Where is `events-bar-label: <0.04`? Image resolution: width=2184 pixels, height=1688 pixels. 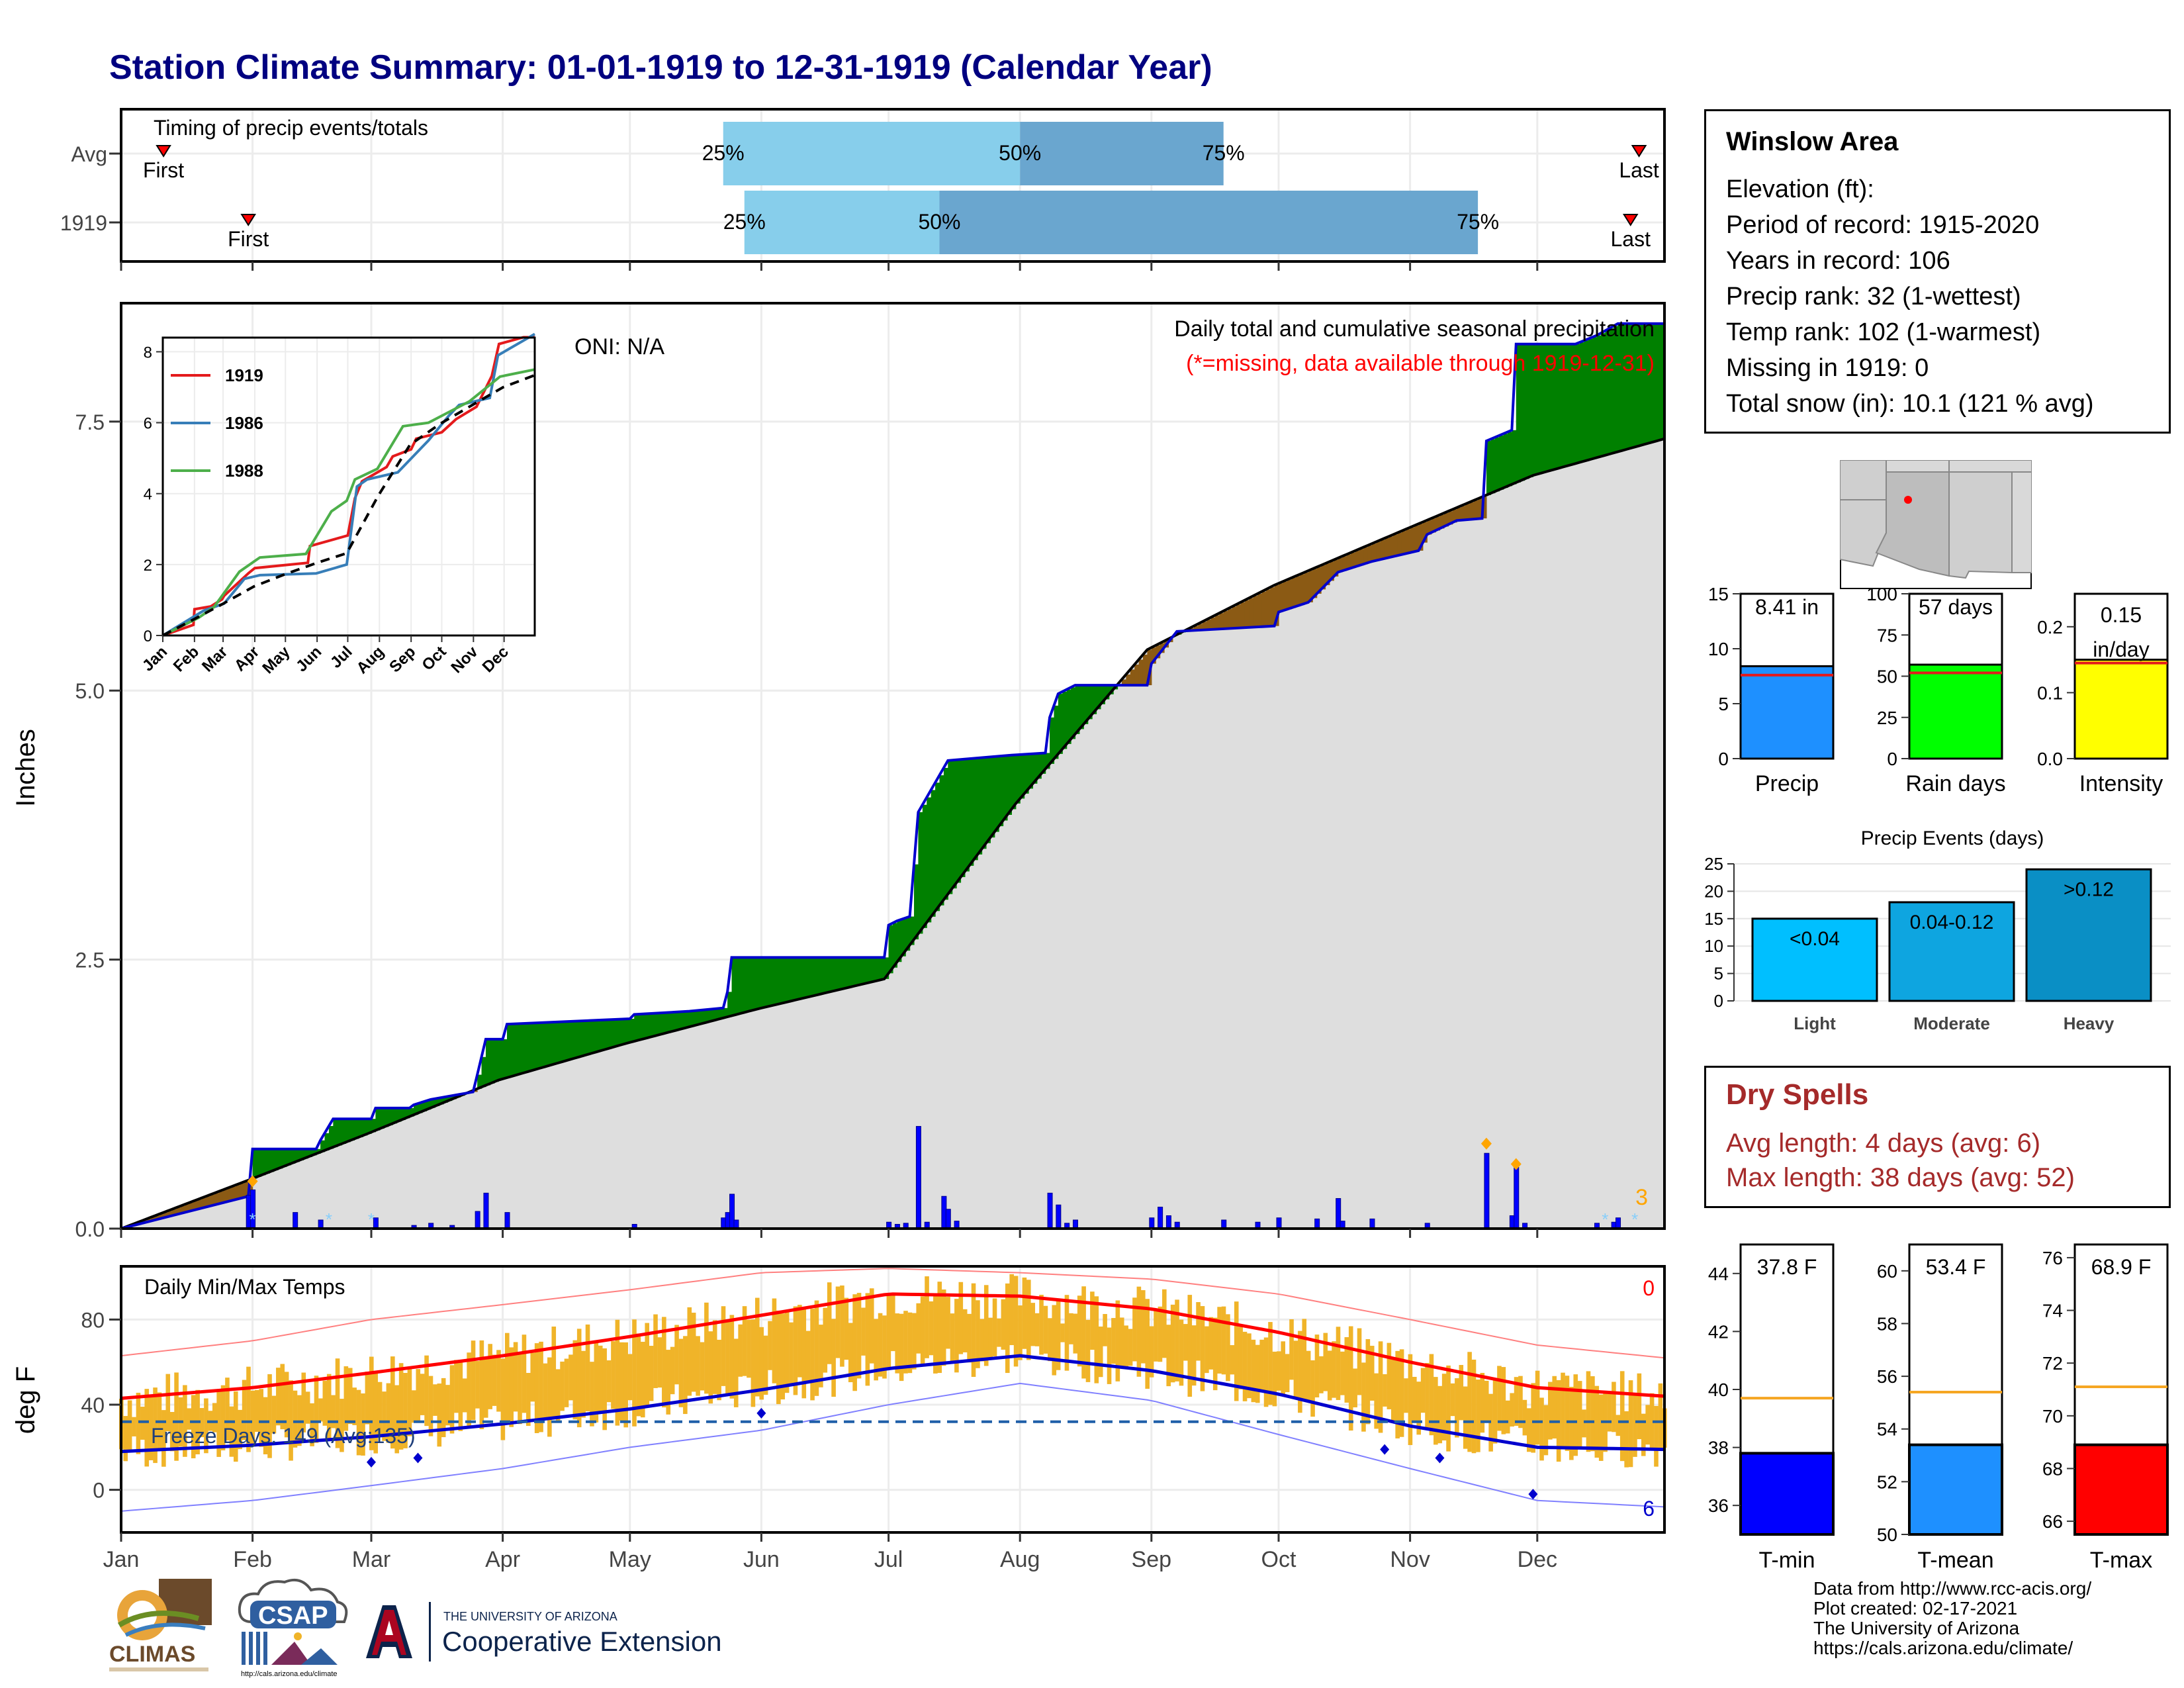 events-bar-label: <0.04 is located at coordinates (1815, 939).